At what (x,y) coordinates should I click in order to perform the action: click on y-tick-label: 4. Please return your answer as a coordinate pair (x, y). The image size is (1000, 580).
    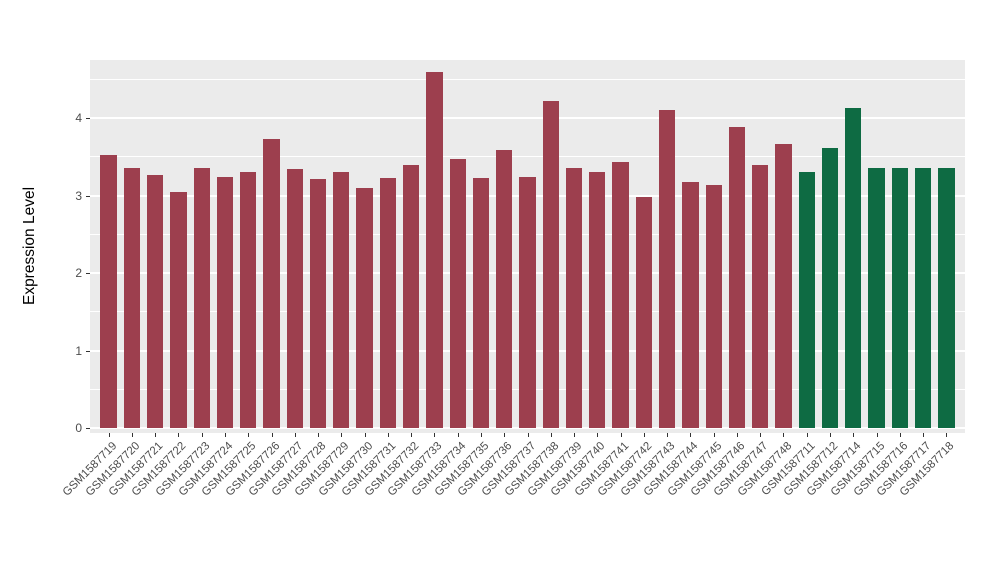
    Looking at the image, I should click on (78, 118).